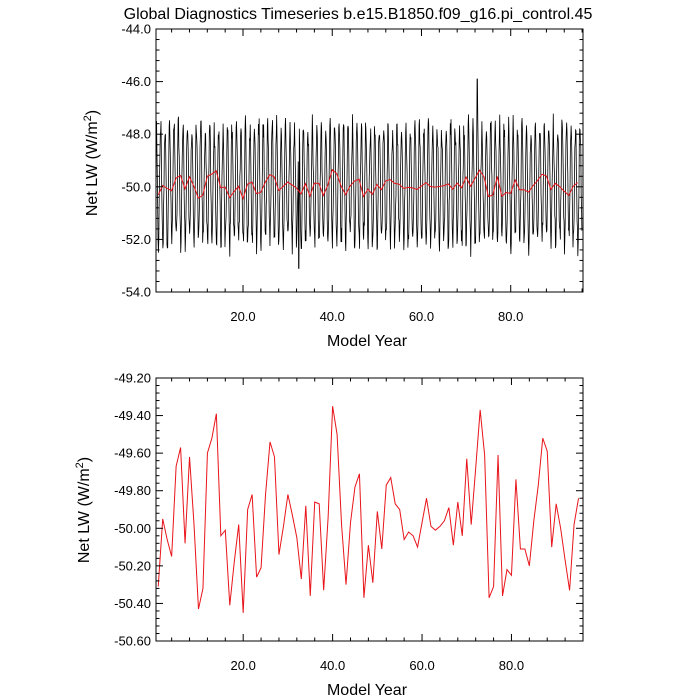 The width and height of the screenshot is (700, 700). Describe the element at coordinates (132, 415) in the screenshot. I see `y-tick-label: -49.40` at that location.